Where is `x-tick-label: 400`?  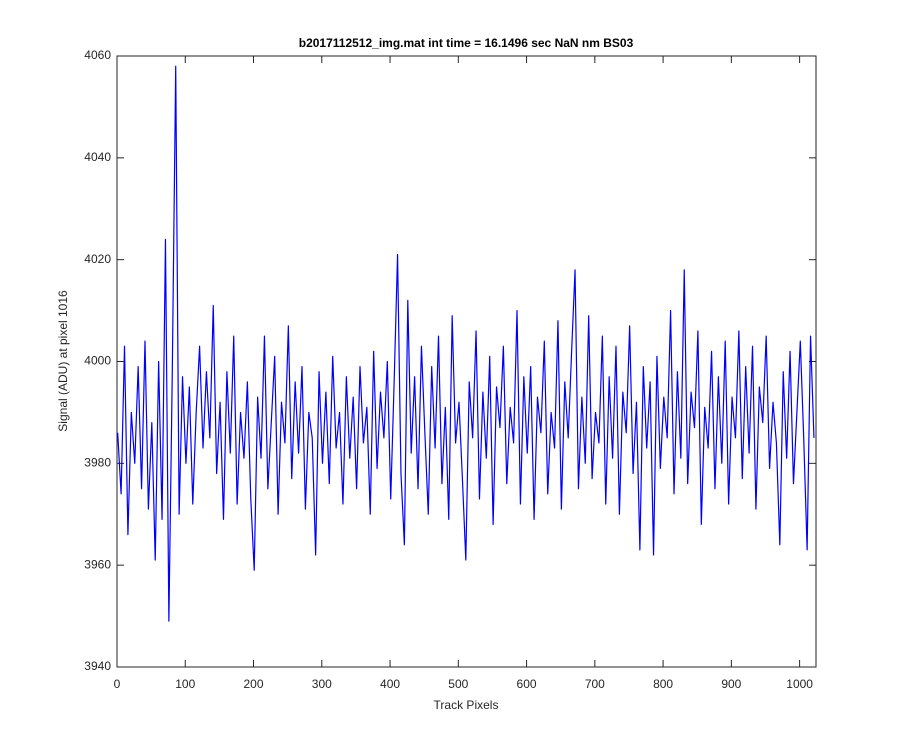
x-tick-label: 400 is located at coordinates (390, 684).